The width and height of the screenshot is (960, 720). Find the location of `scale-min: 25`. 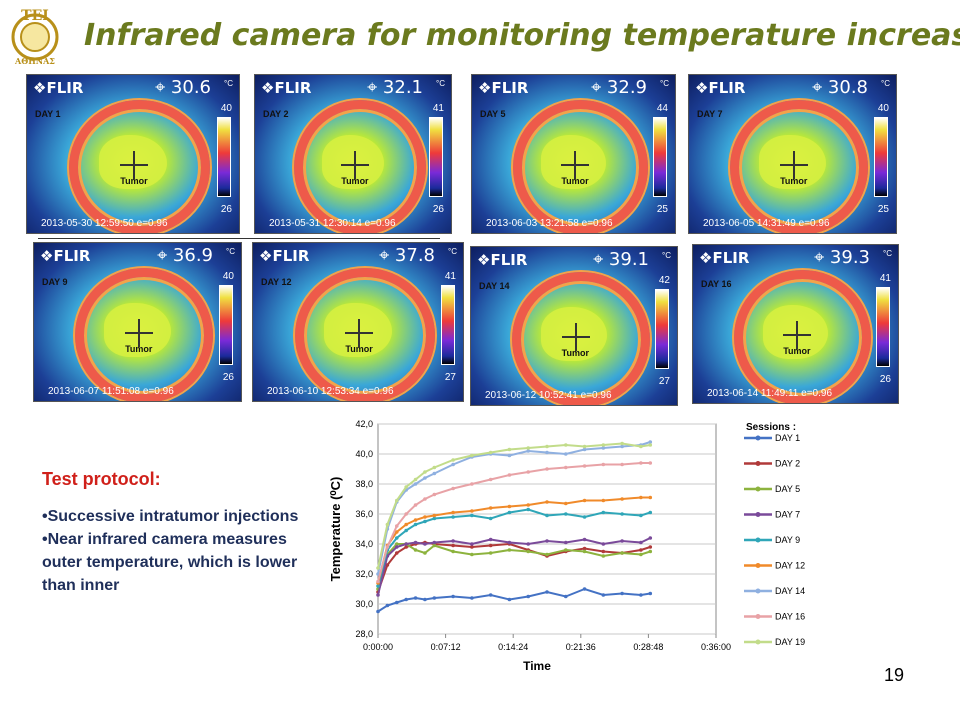

scale-min: 25 is located at coordinates (662, 209).